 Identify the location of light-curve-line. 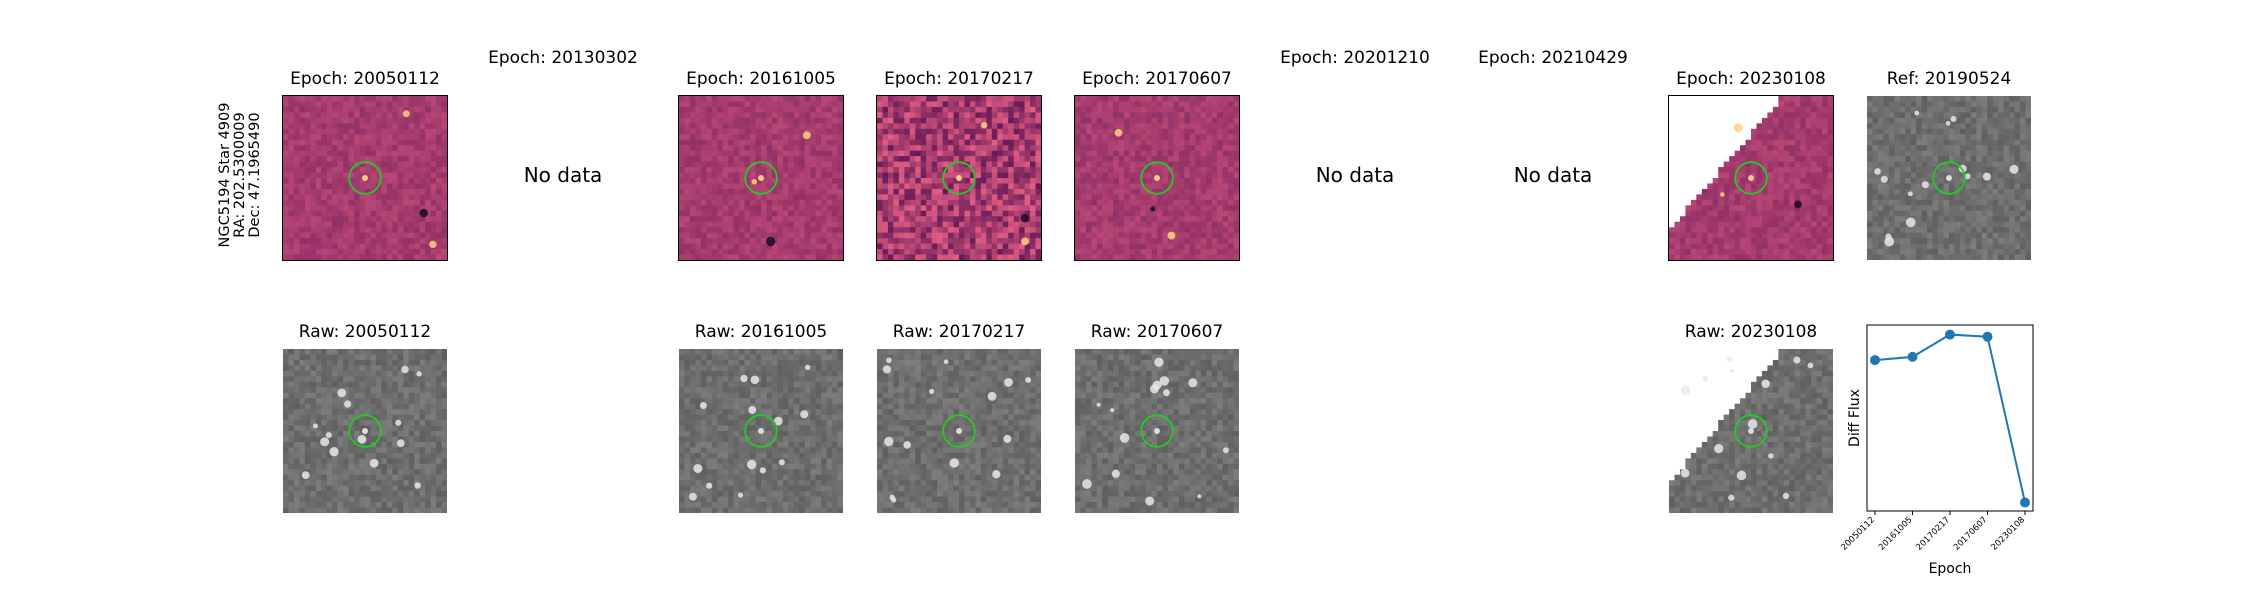
(1950, 418).